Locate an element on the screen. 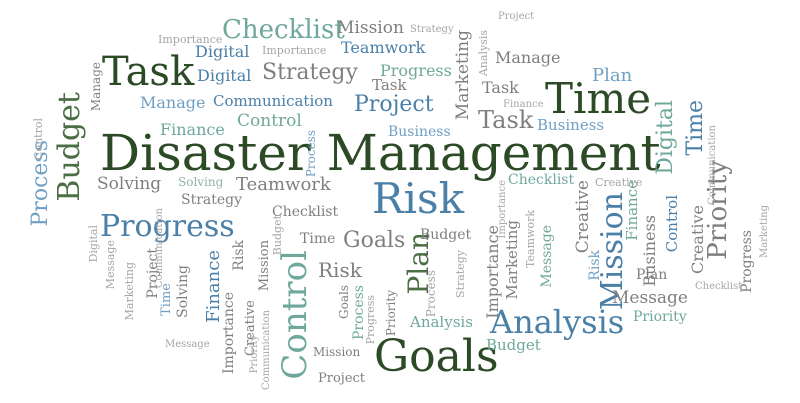  word-teamwork-mid: Teamwork is located at coordinates (283, 184).